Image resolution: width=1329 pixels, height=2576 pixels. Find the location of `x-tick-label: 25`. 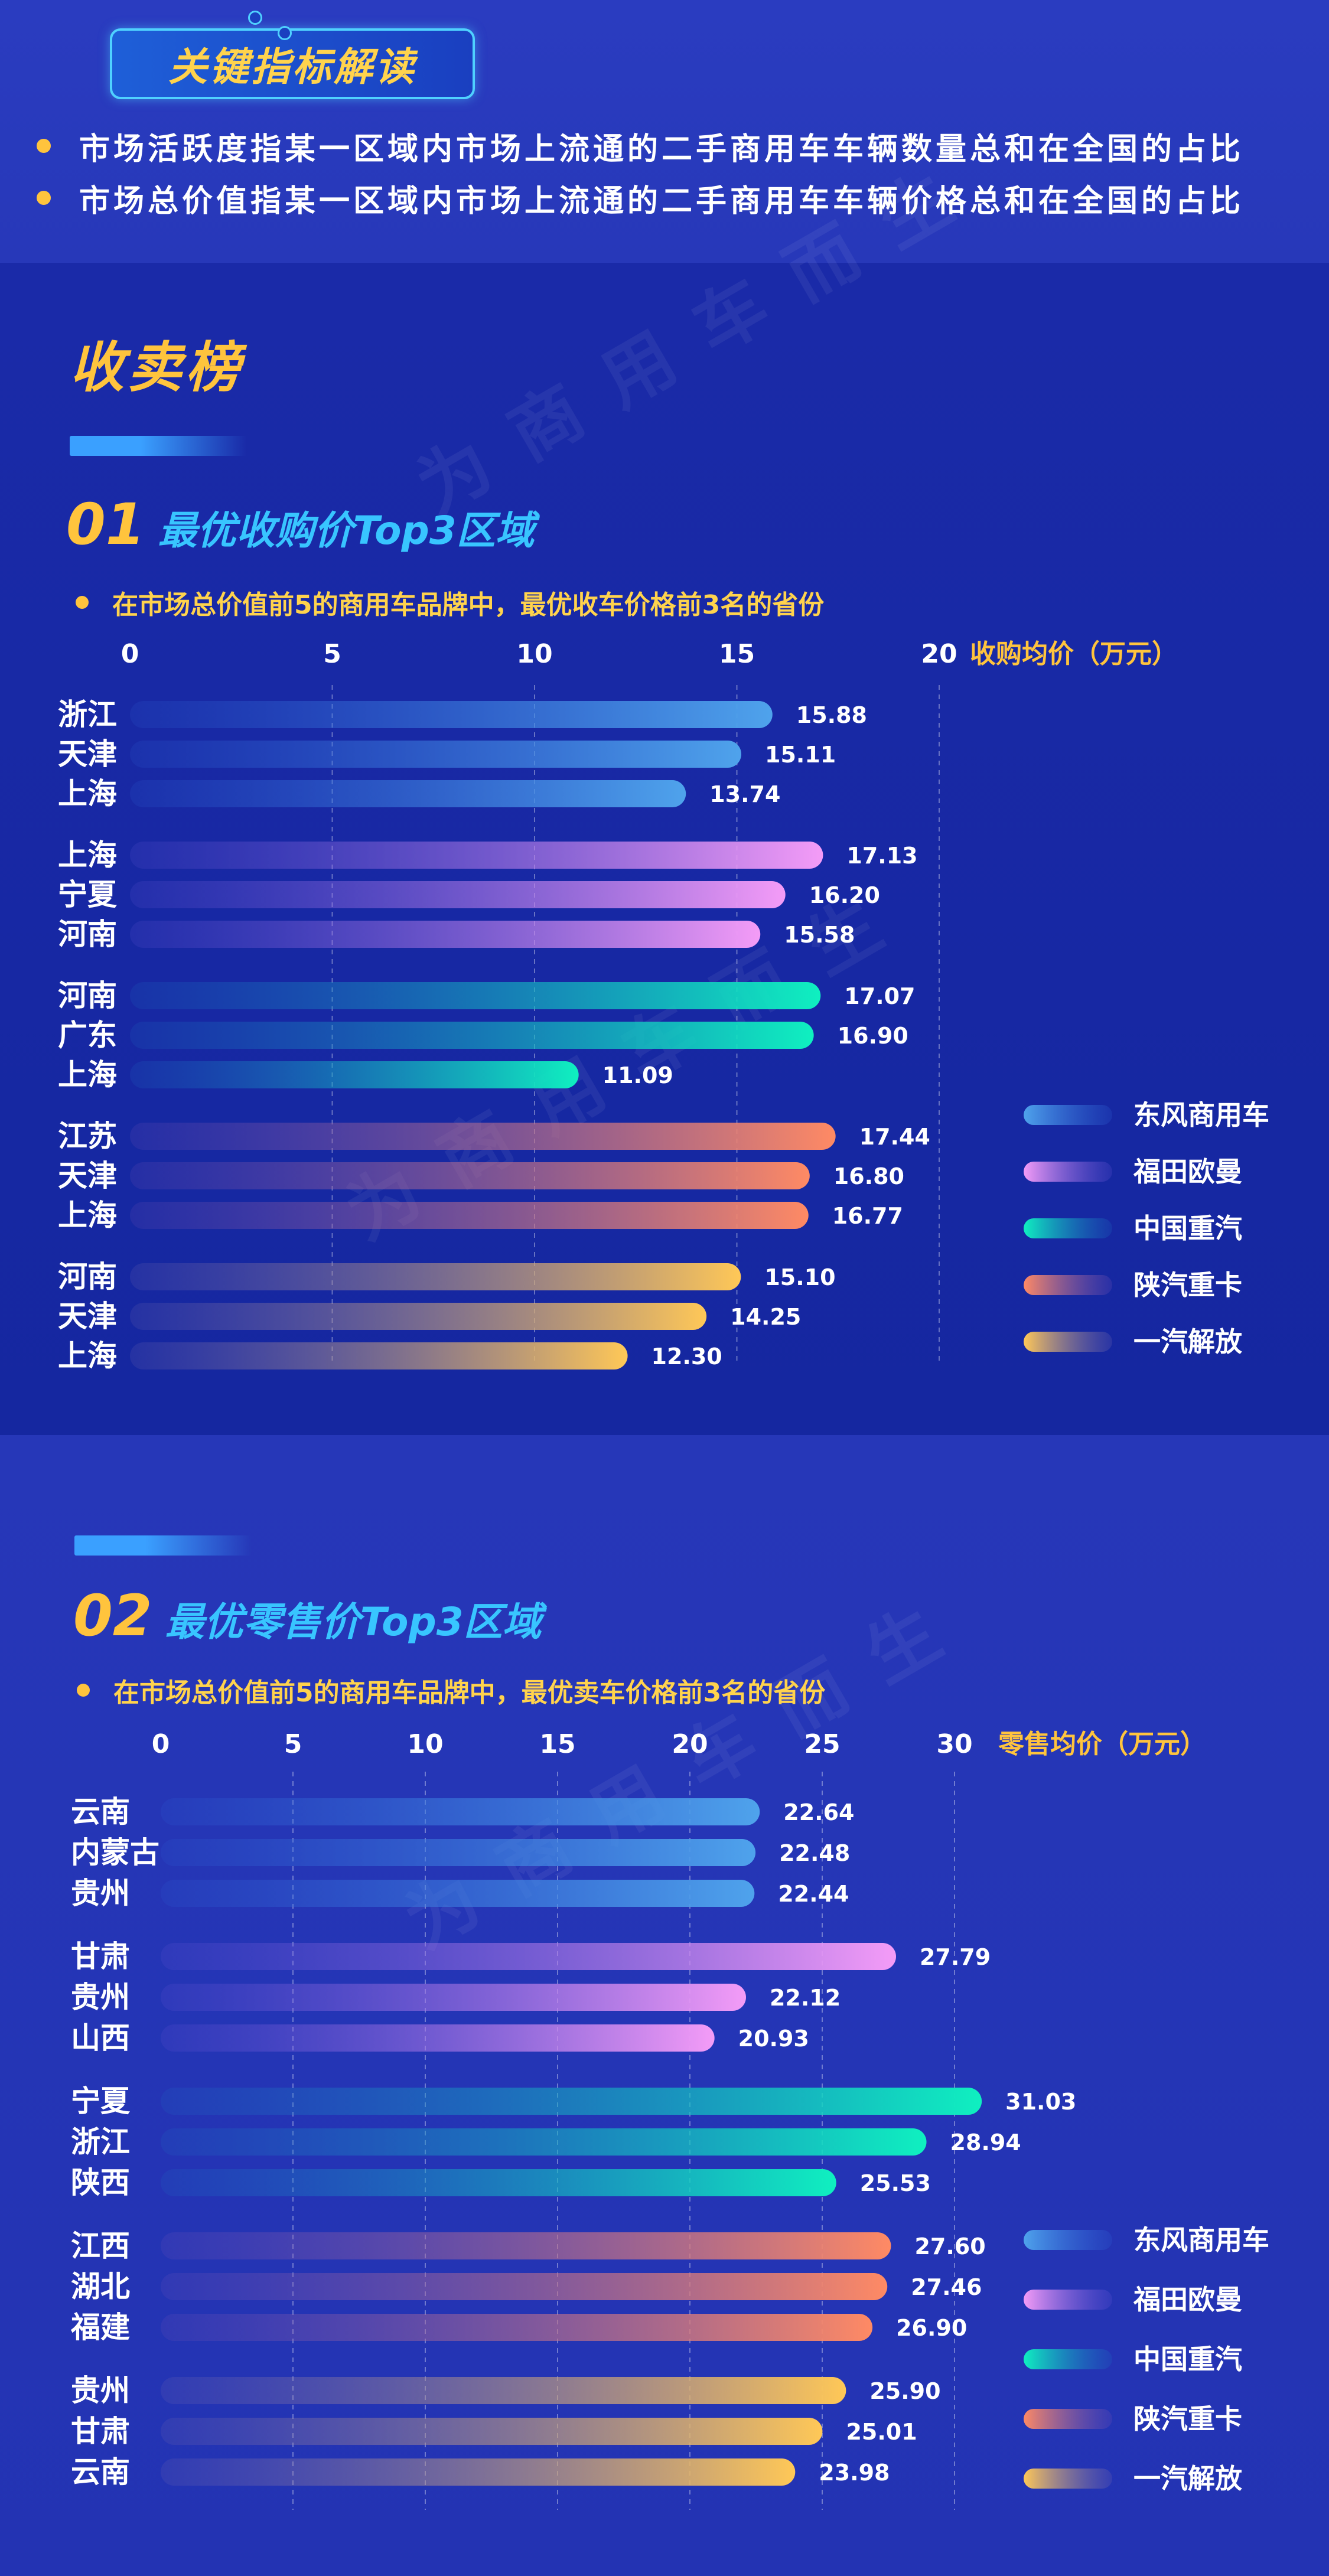

x-tick-label: 25 is located at coordinates (822, 1744).